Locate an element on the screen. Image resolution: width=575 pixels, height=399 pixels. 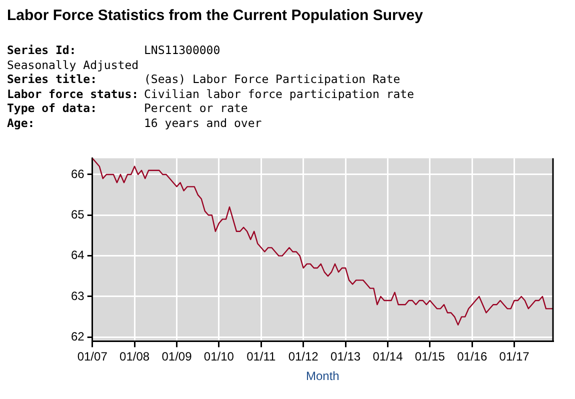
x-tick-label: 01/15 is located at coordinates (430, 357).